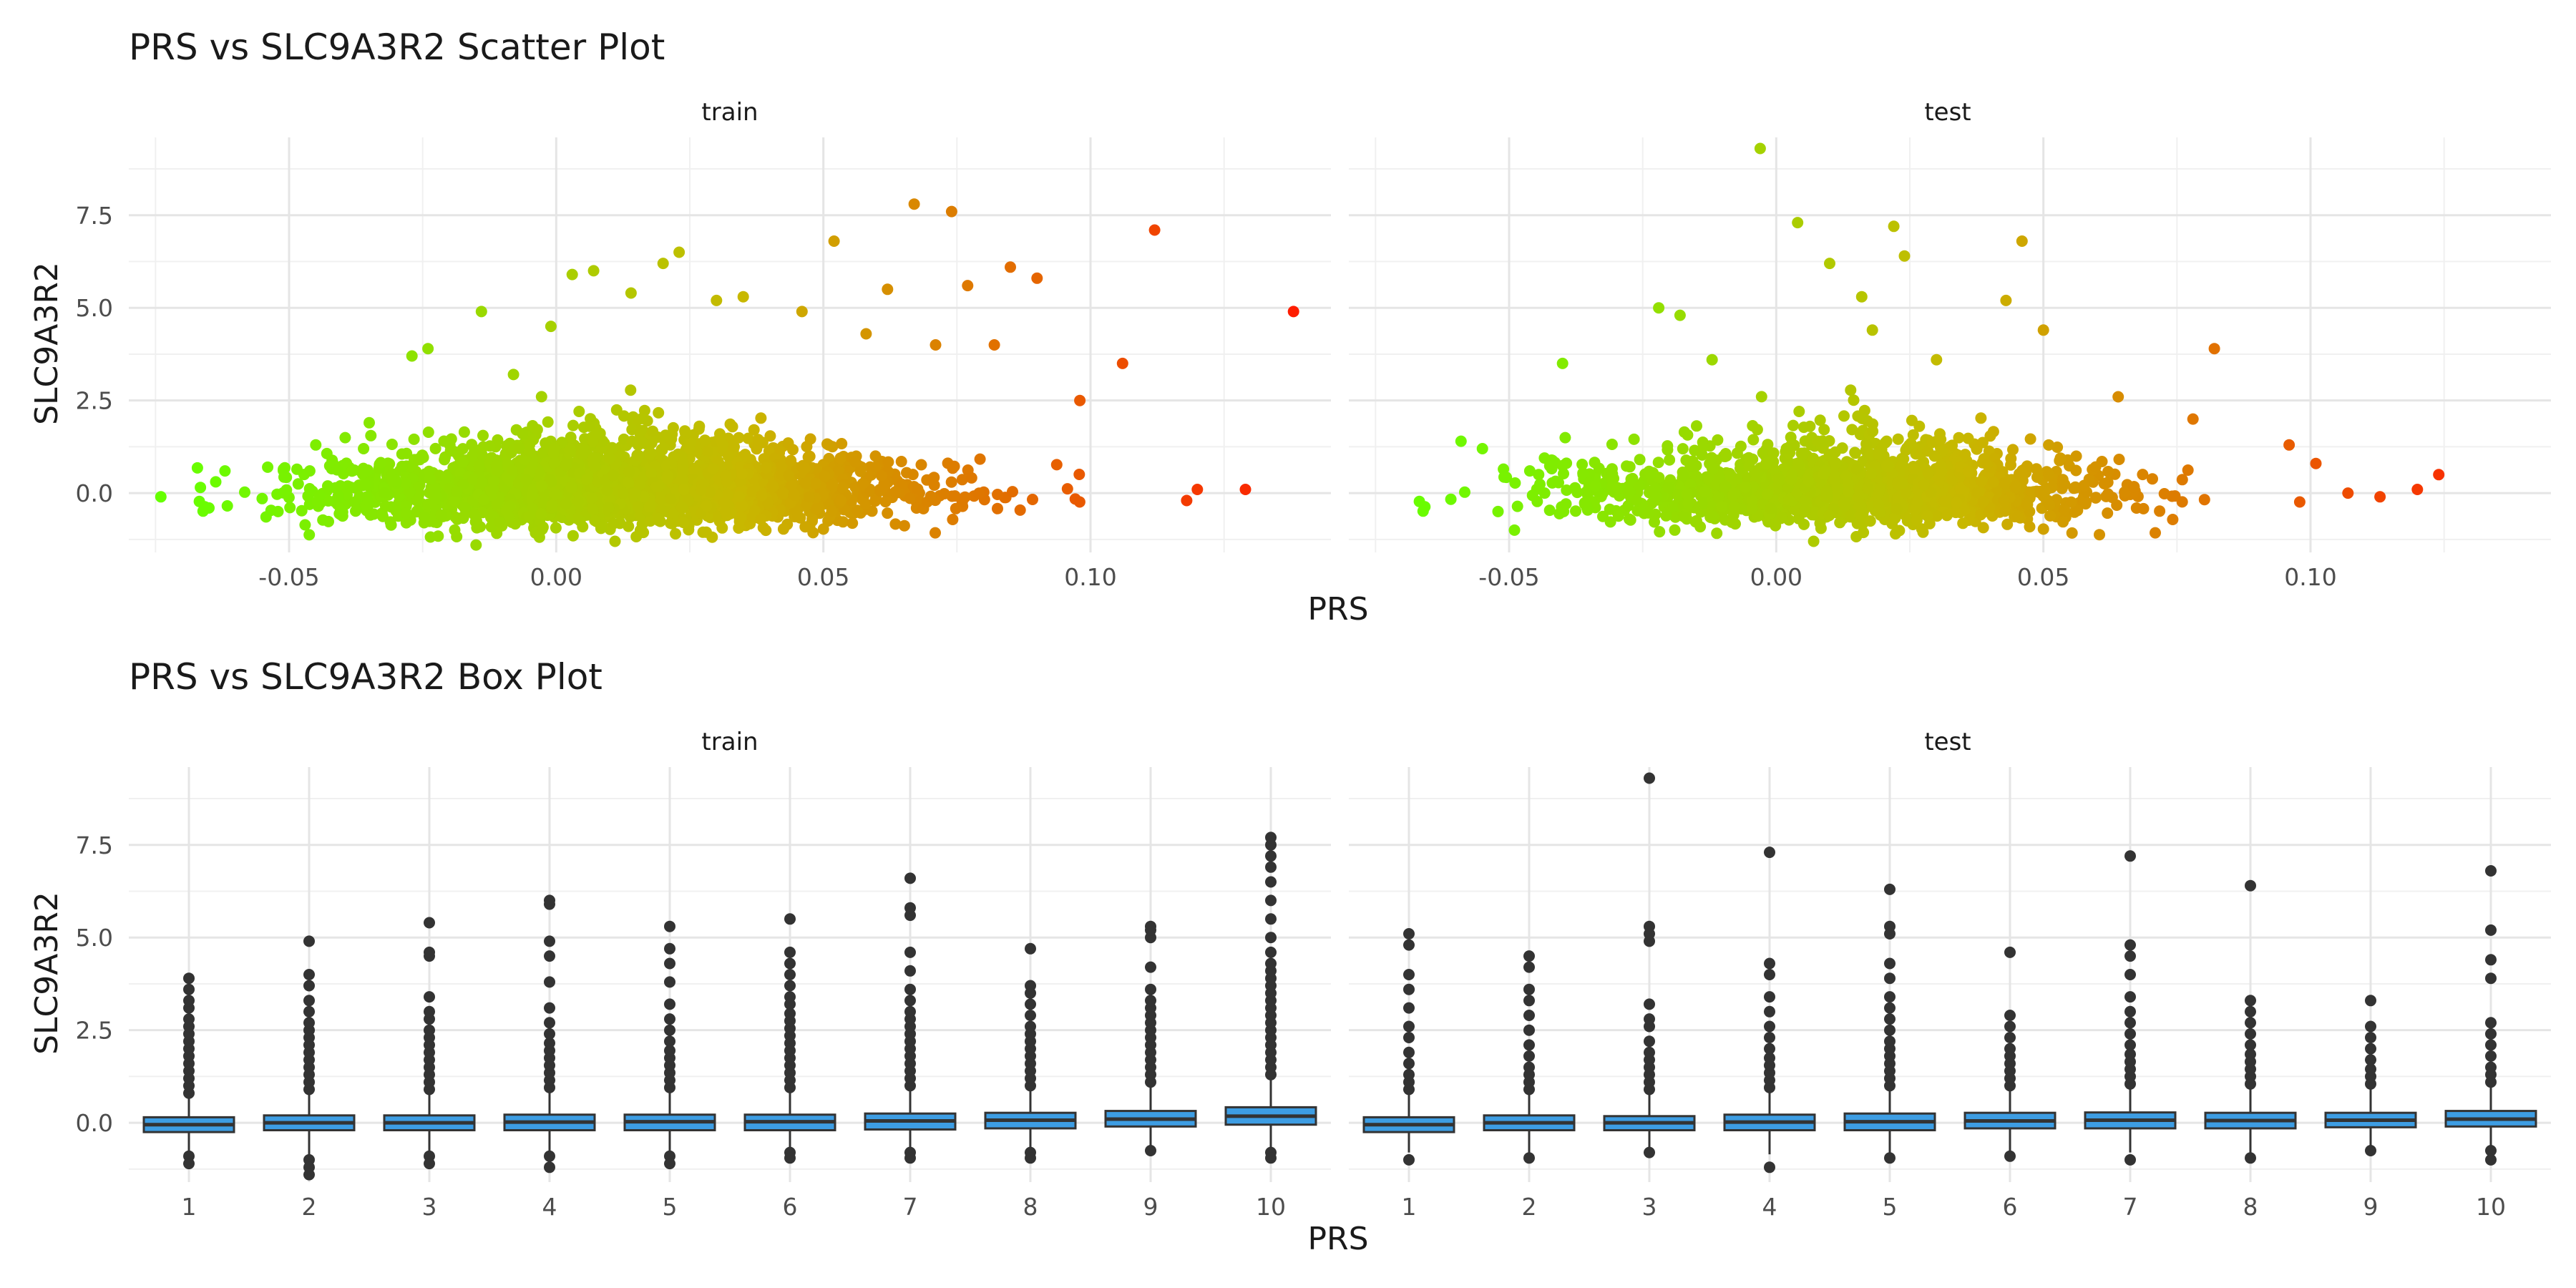 The image size is (2576, 1288). I want to click on scatter-points-test, so click(1929, 344).